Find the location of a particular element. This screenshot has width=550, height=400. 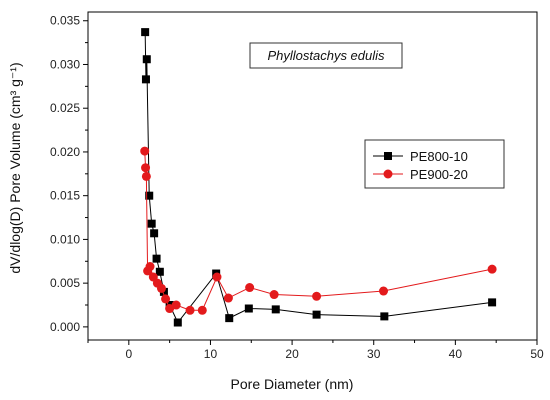

x-tick-label: 40 is located at coordinates (456, 354).